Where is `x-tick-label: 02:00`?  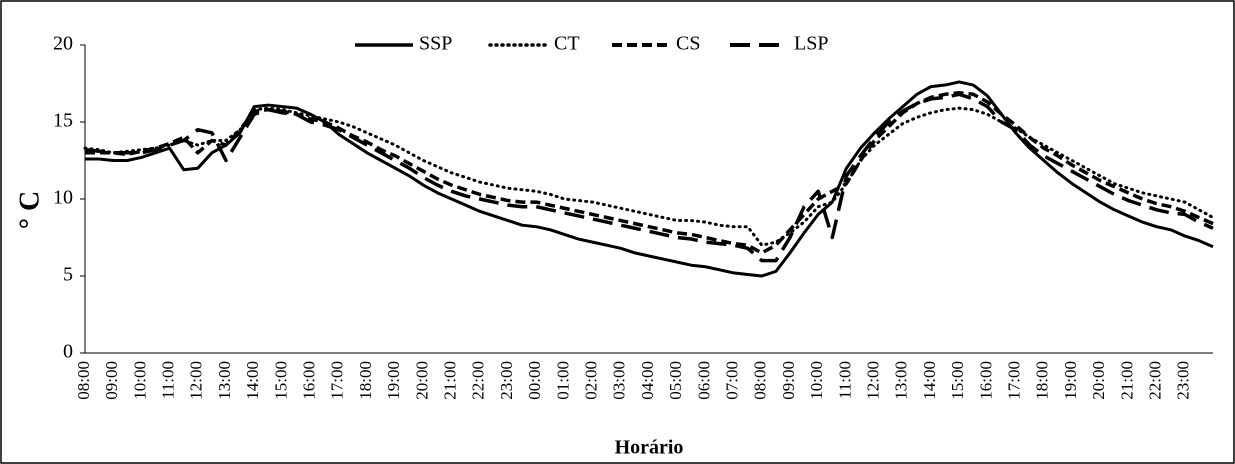 x-tick-label: 02:00 is located at coordinates (591, 380).